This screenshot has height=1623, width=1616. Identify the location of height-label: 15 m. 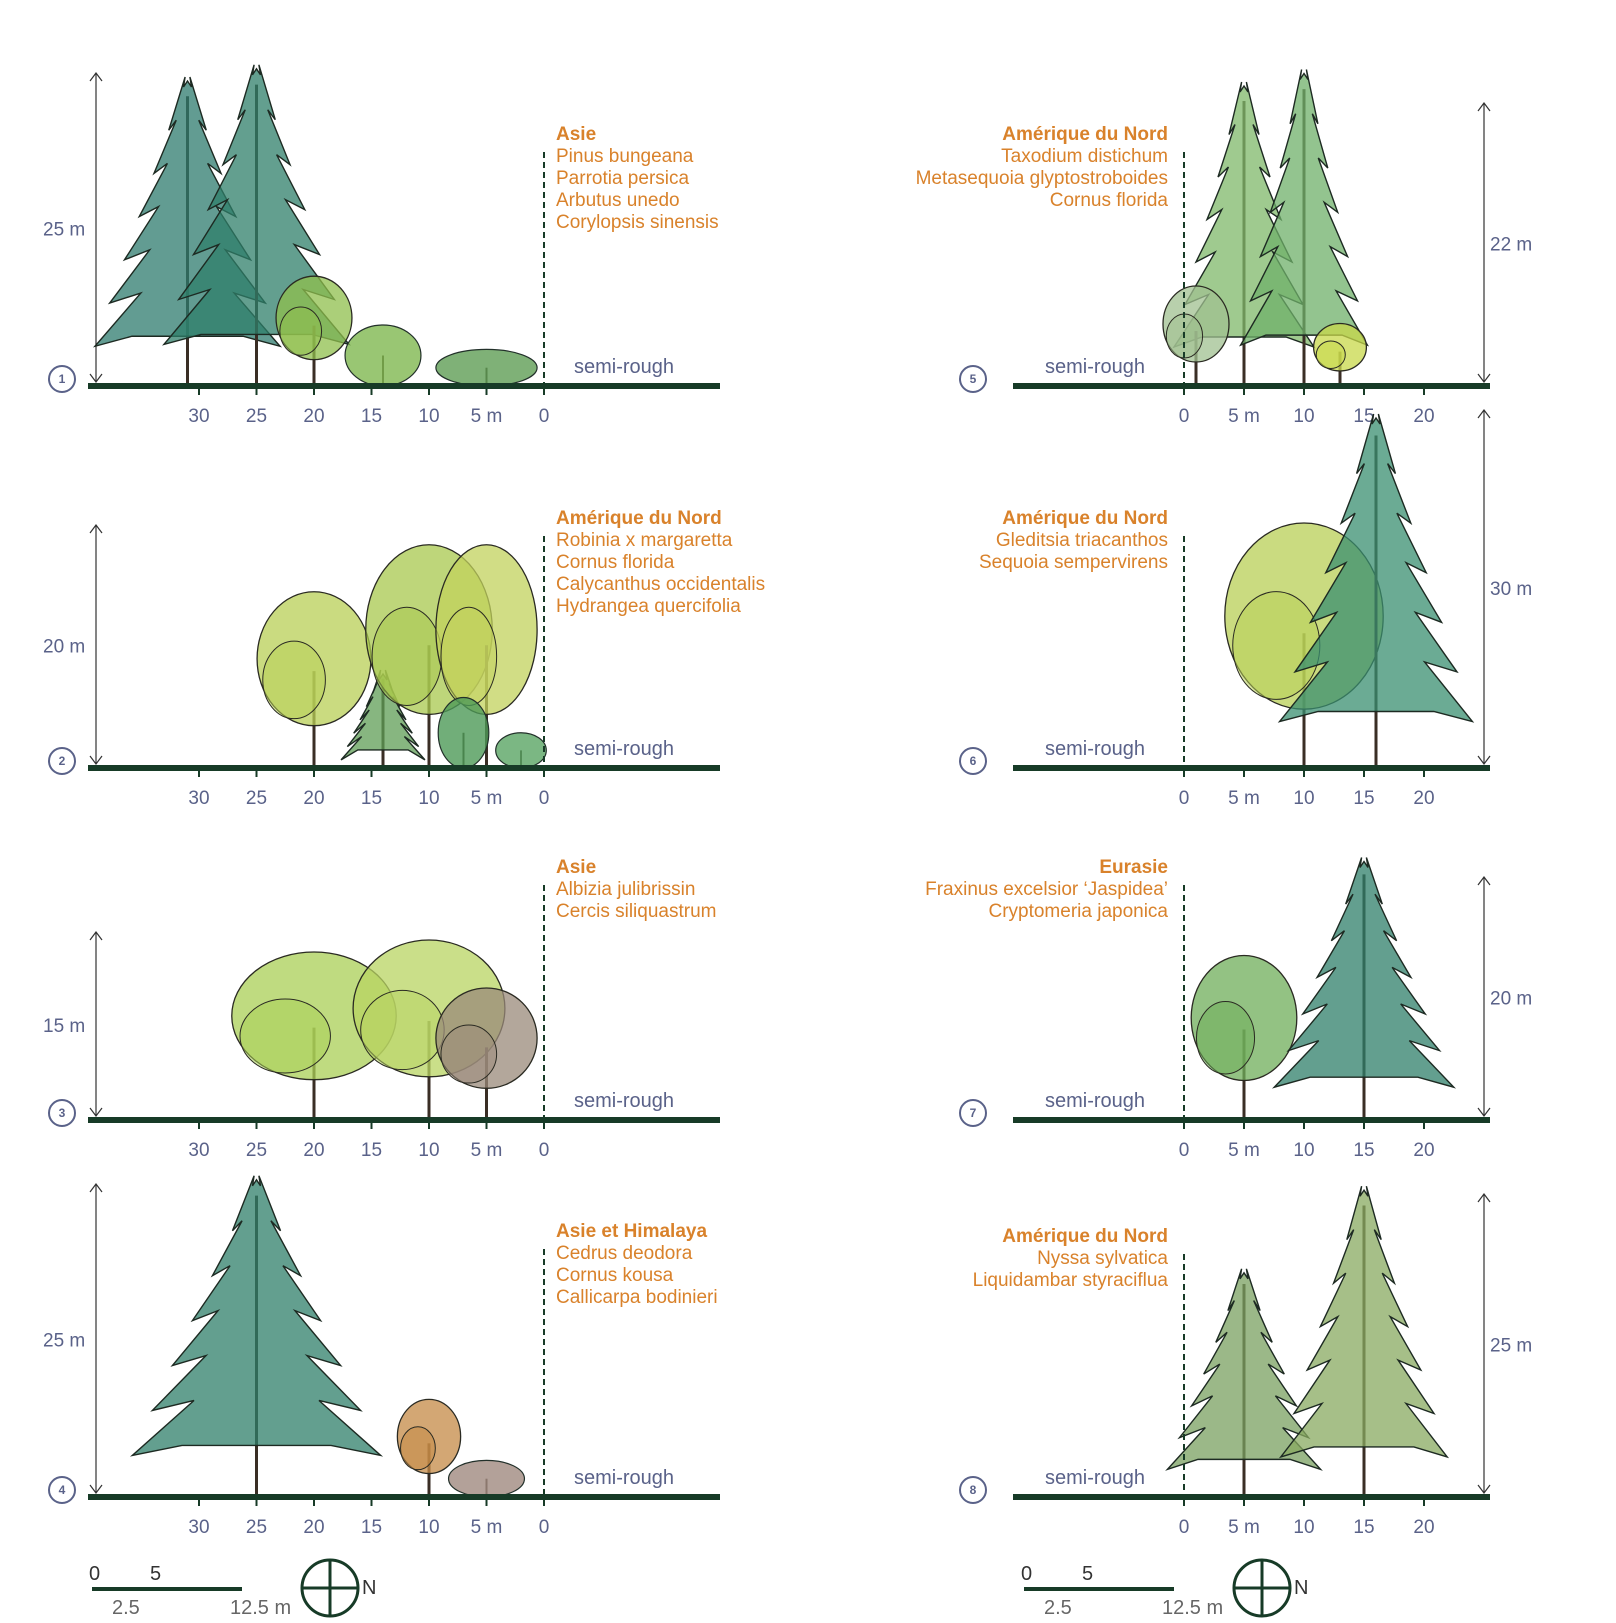
(64, 1026).